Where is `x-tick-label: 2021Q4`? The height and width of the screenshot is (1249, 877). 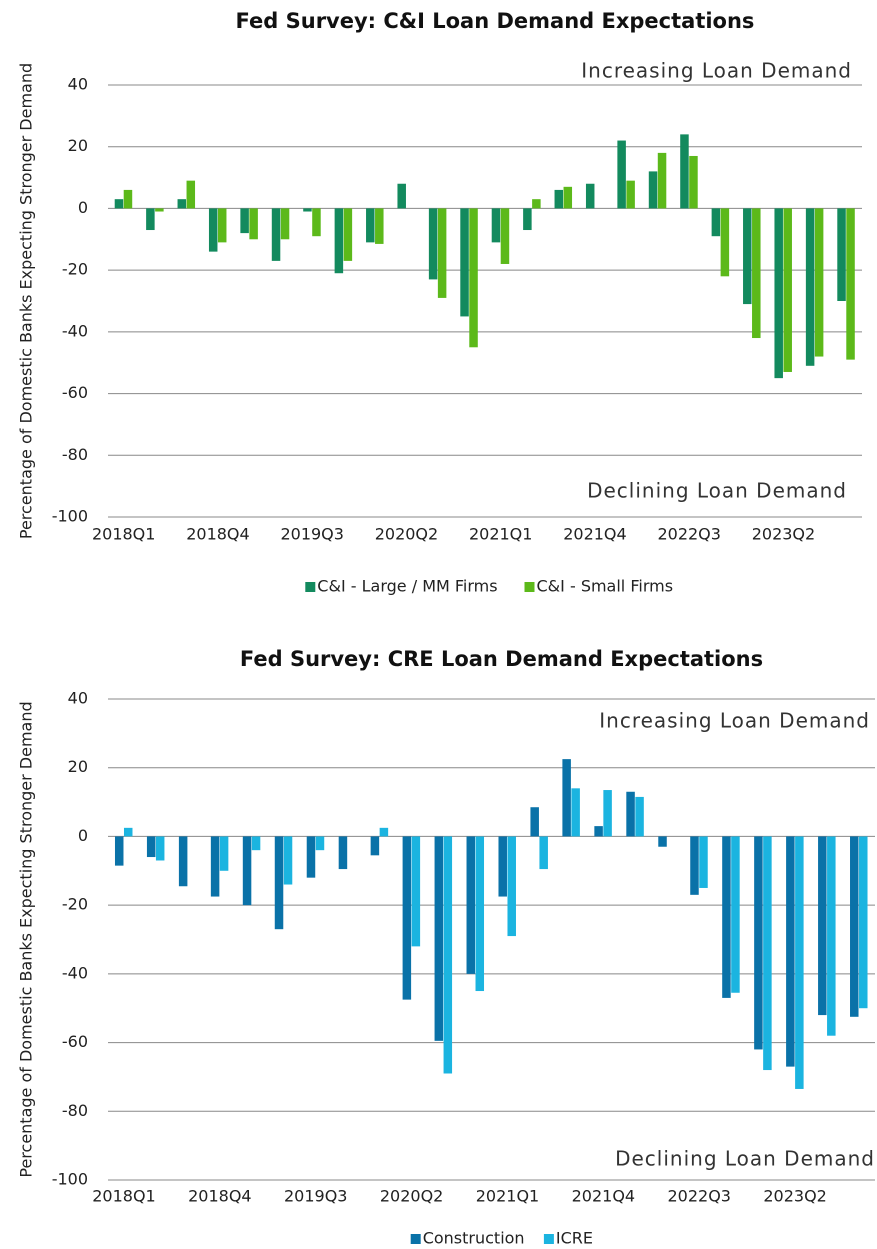
x-tick-label: 2021Q4 is located at coordinates (595, 534).